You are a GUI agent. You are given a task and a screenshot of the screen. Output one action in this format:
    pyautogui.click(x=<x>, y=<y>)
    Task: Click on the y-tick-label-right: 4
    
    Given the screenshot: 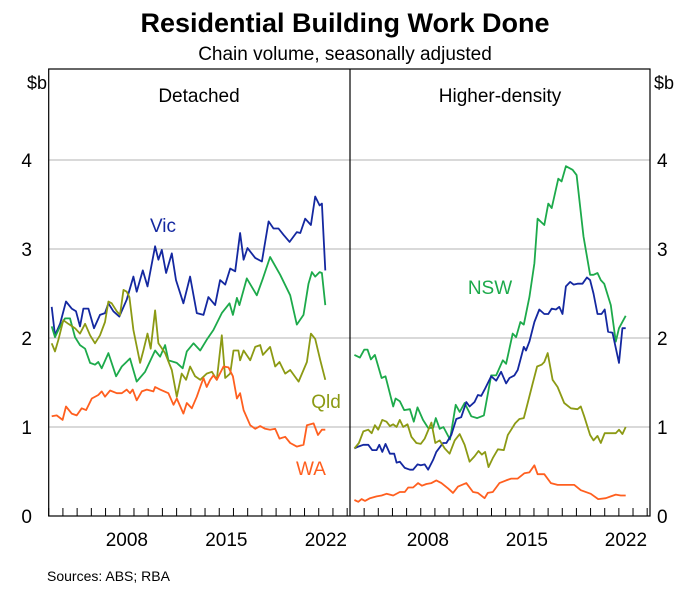 What is the action you would take?
    pyautogui.click(x=662, y=161)
    